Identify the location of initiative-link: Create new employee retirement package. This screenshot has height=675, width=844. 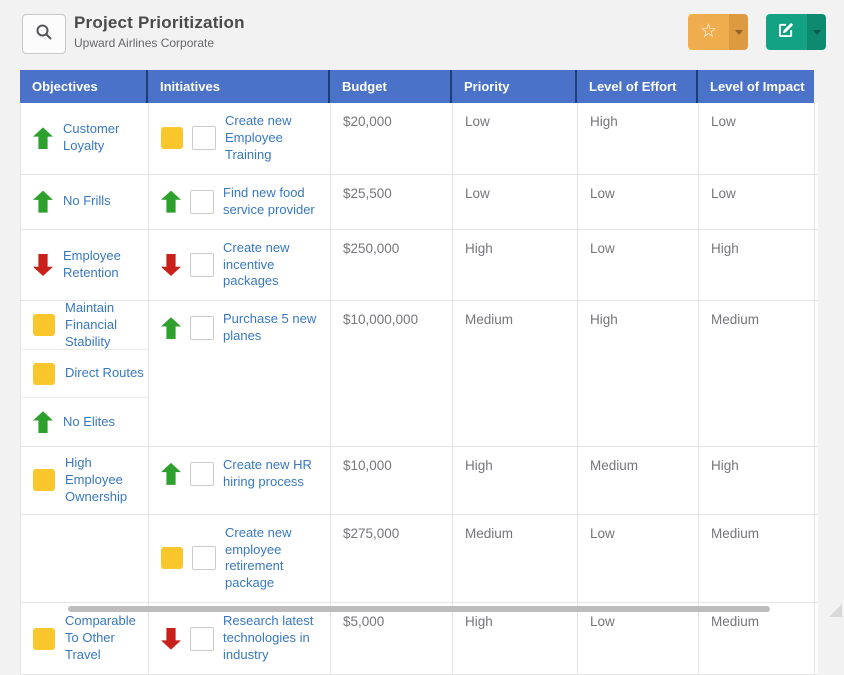
(258, 557).